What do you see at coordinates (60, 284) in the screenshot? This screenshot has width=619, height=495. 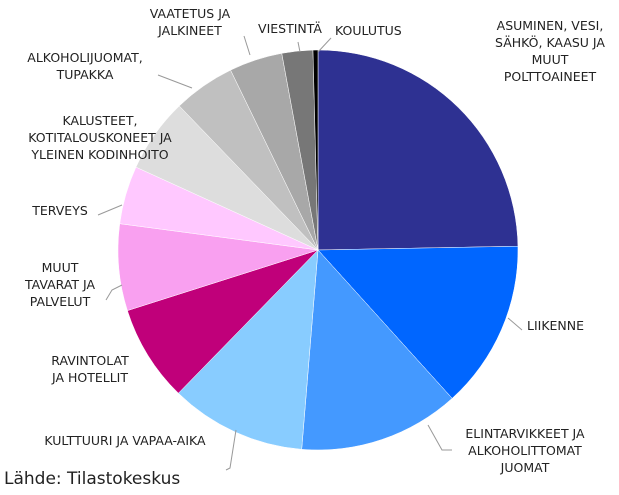 I see `slice-label: MUUT TAVARAT JA PALVELUT` at bounding box center [60, 284].